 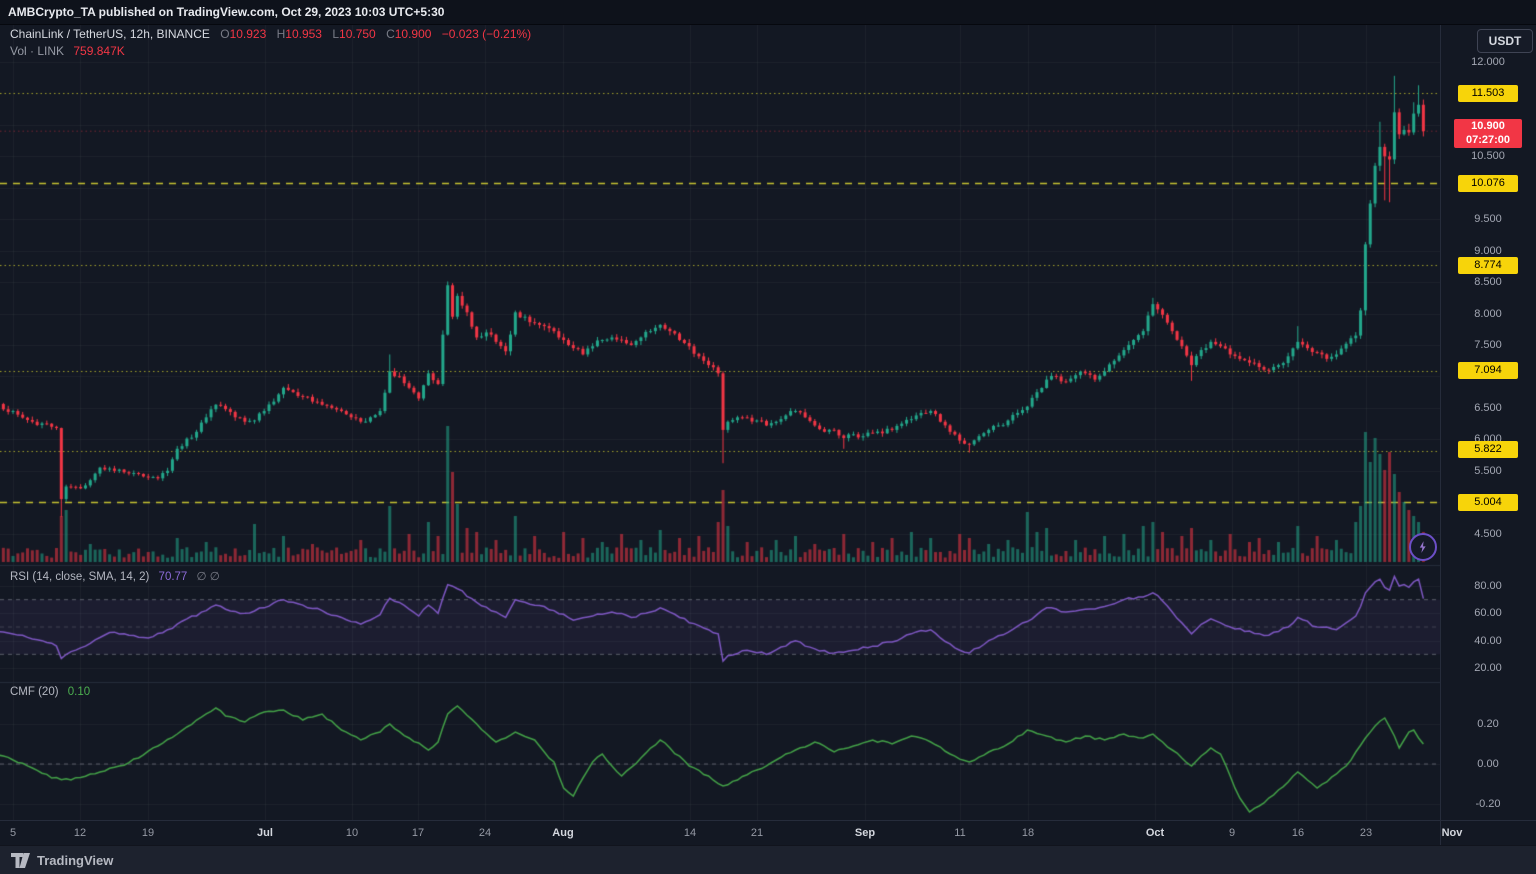 What do you see at coordinates (1488, 408) in the screenshot?
I see `axis-tick-label: 6.500` at bounding box center [1488, 408].